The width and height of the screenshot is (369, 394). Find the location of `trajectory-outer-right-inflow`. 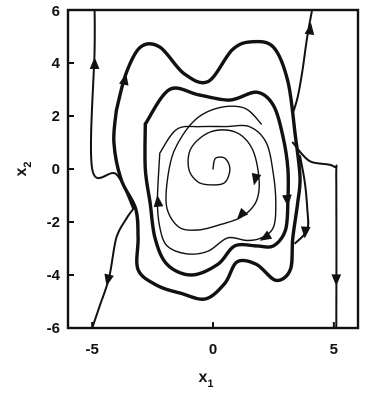

trajectory-outer-right-inflow is located at coordinates (302, 62).